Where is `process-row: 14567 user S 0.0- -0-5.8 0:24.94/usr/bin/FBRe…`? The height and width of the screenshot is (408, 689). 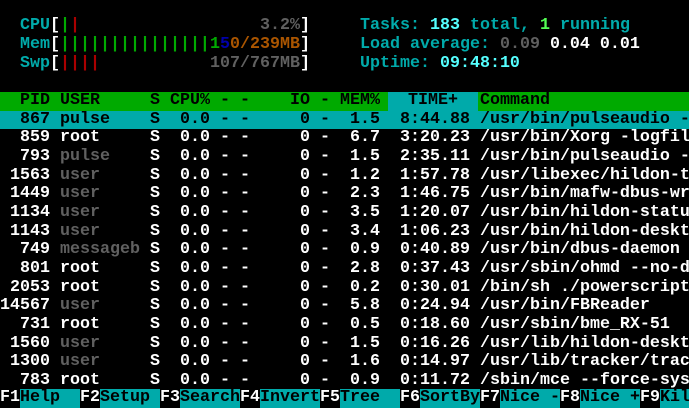 process-row: 14567 user S 0.0- -0-5.8 0:24.94/usr/bin/FBRe… is located at coordinates (344, 306).